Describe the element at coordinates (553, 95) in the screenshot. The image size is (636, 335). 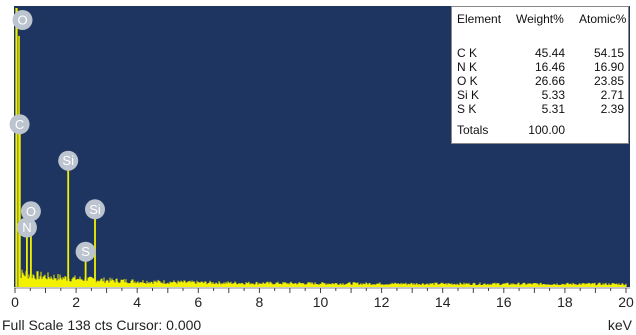
I see `weight-cell: 5.33` at that location.